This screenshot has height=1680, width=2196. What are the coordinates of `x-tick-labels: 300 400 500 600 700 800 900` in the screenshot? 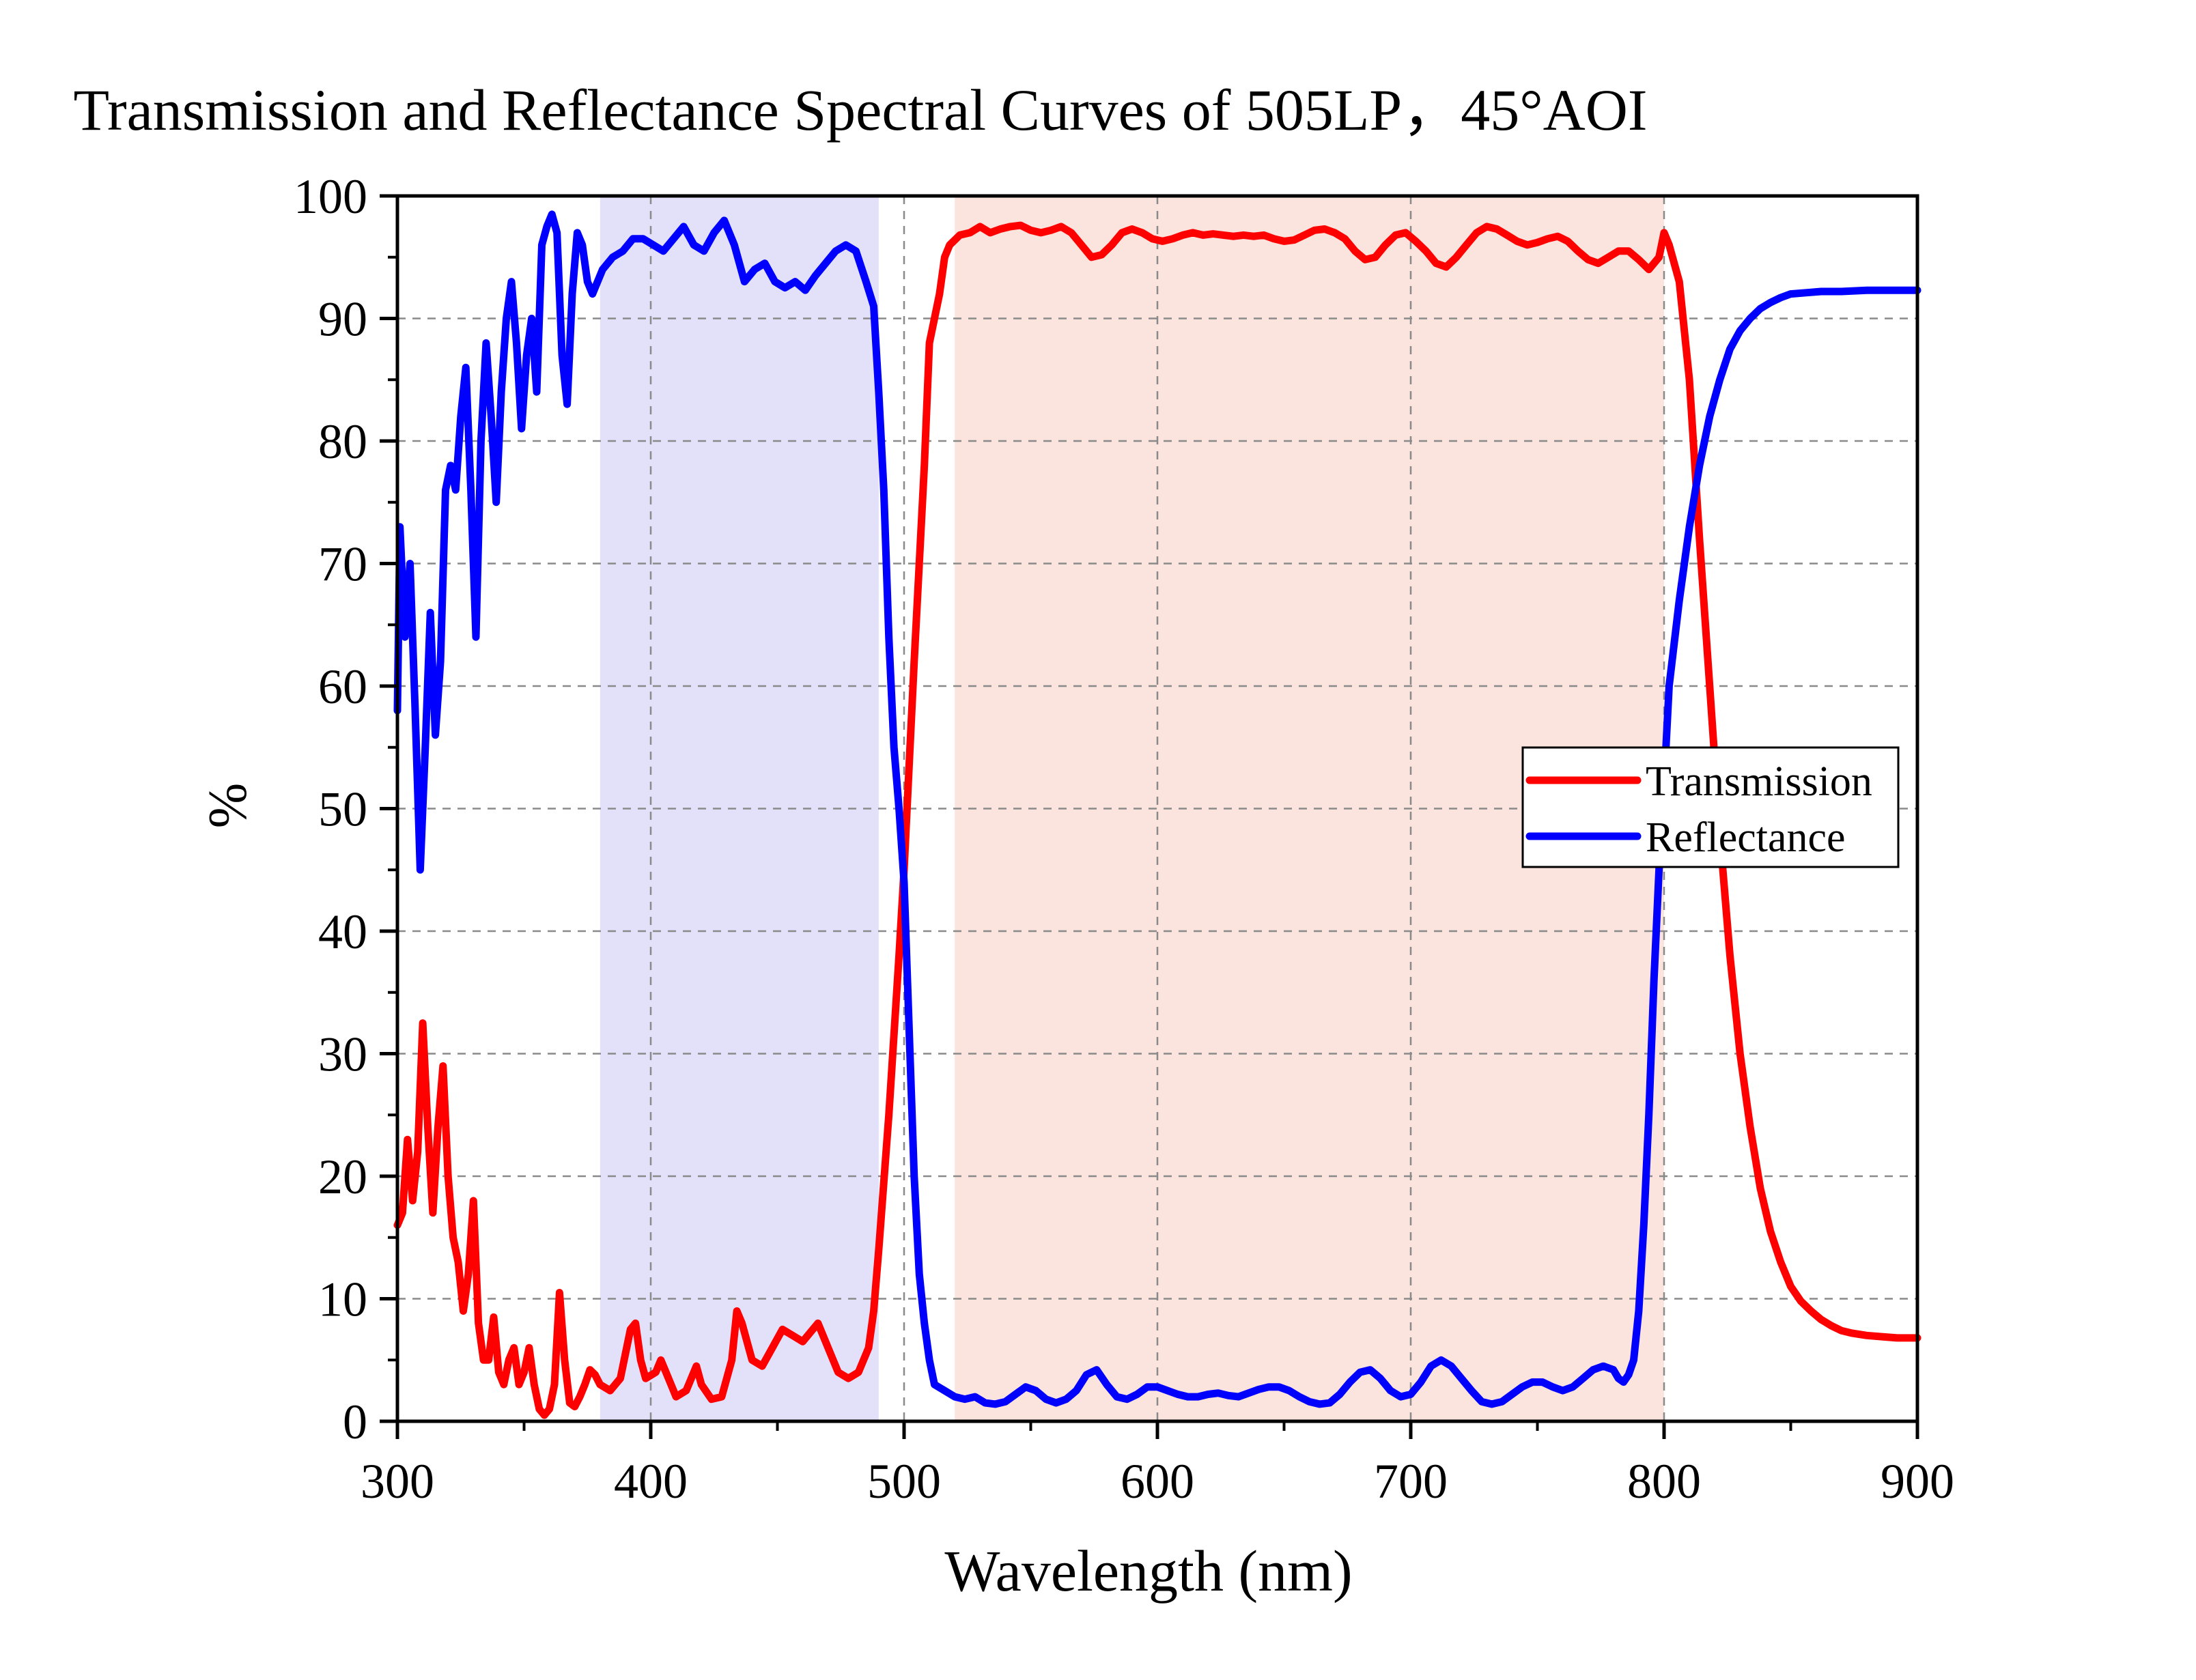 It's located at (1157, 1481).